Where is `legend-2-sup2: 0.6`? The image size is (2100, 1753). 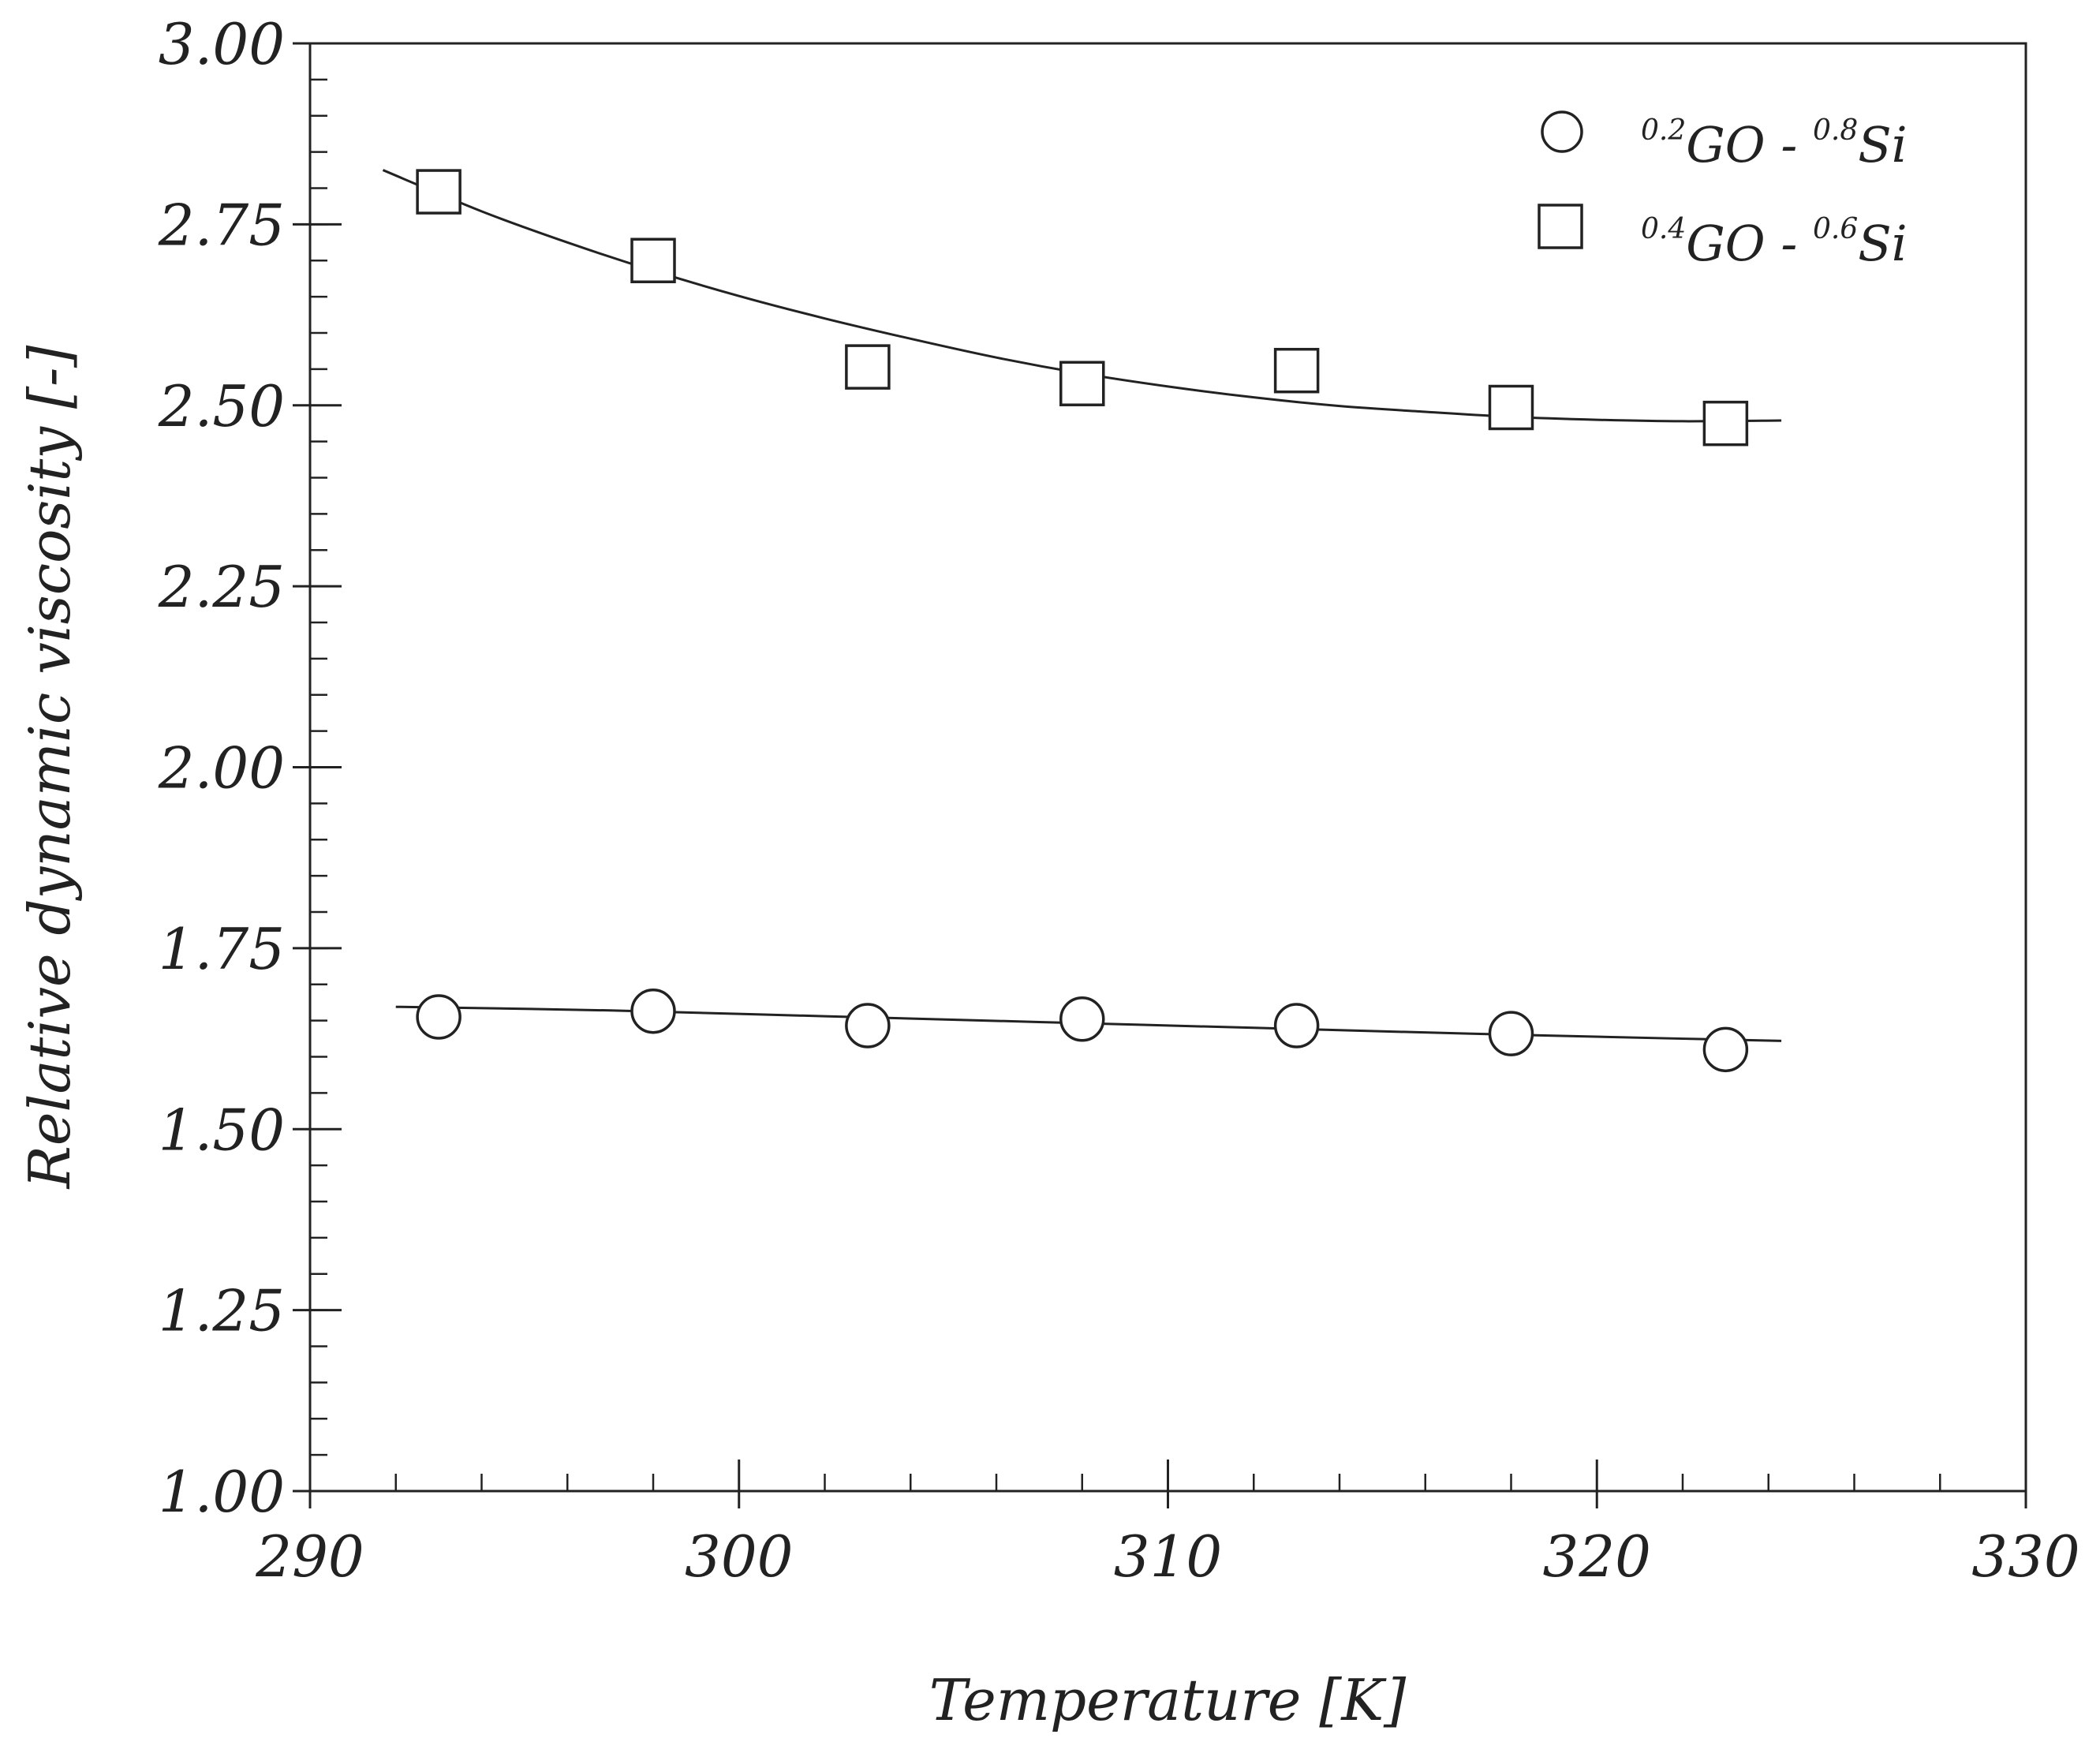 legend-2-sup2: 0.6 is located at coordinates (1835, 229).